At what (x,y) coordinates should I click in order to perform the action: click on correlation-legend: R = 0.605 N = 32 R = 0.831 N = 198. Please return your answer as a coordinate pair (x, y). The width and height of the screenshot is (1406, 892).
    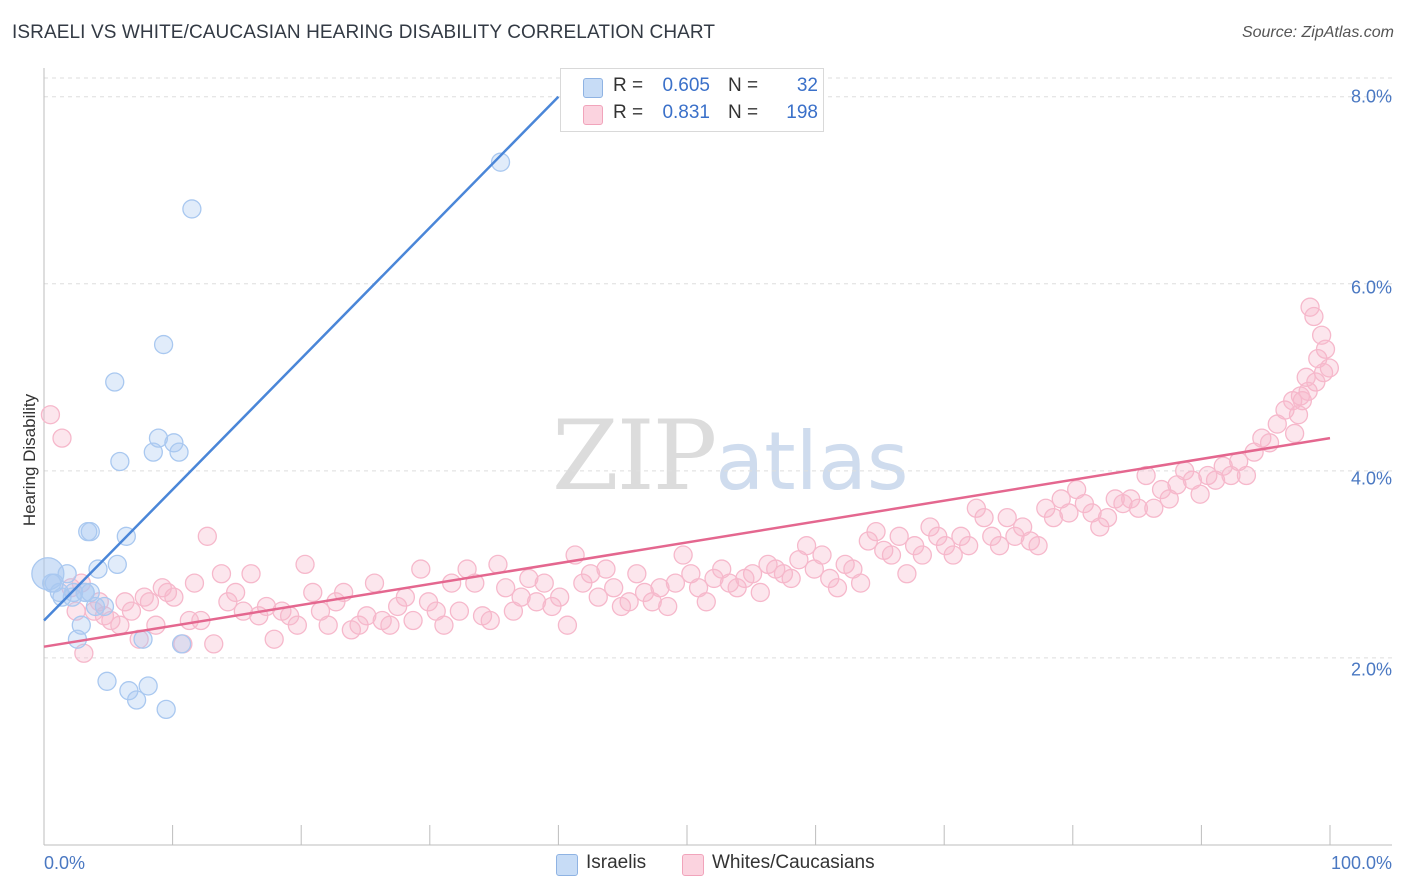
    Looking at the image, I should click on (692, 100).